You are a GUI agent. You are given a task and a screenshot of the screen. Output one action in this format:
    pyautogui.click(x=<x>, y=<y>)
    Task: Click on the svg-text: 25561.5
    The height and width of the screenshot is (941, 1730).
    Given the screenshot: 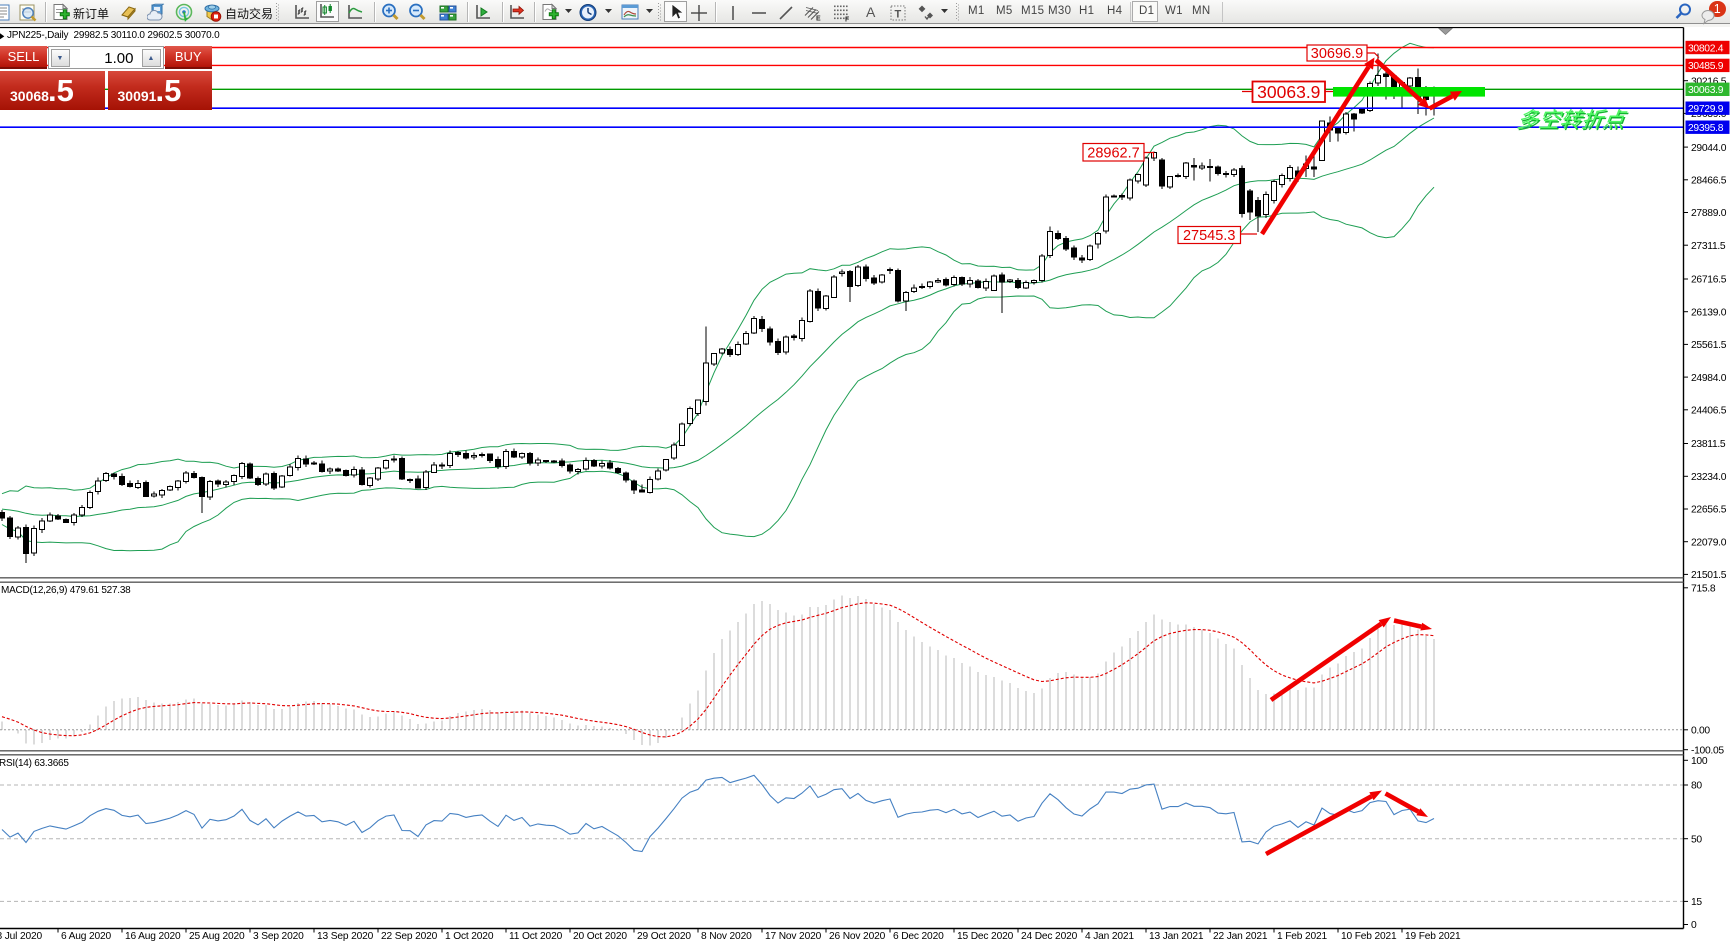 What is the action you would take?
    pyautogui.click(x=1709, y=345)
    